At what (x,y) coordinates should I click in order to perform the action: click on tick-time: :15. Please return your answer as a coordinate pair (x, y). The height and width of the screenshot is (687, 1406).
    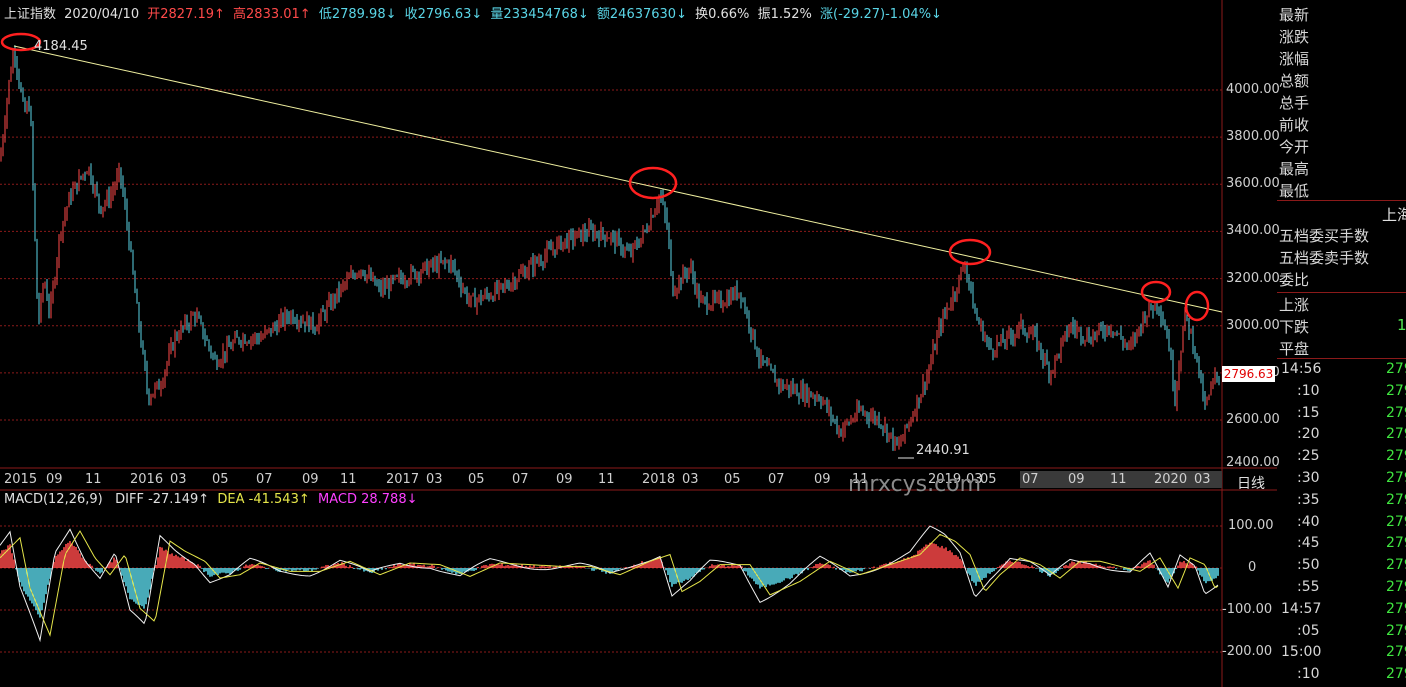
    Looking at the image, I should click on (1308, 412).